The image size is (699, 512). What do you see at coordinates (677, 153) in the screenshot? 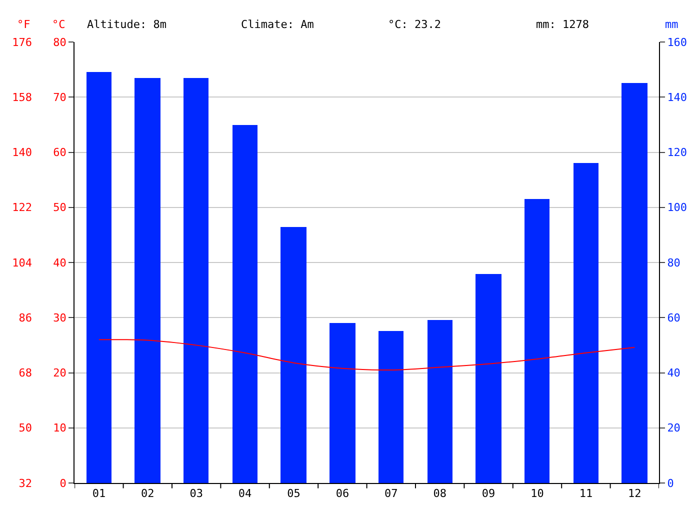
I see `y2-tick-label: 120` at bounding box center [677, 153].